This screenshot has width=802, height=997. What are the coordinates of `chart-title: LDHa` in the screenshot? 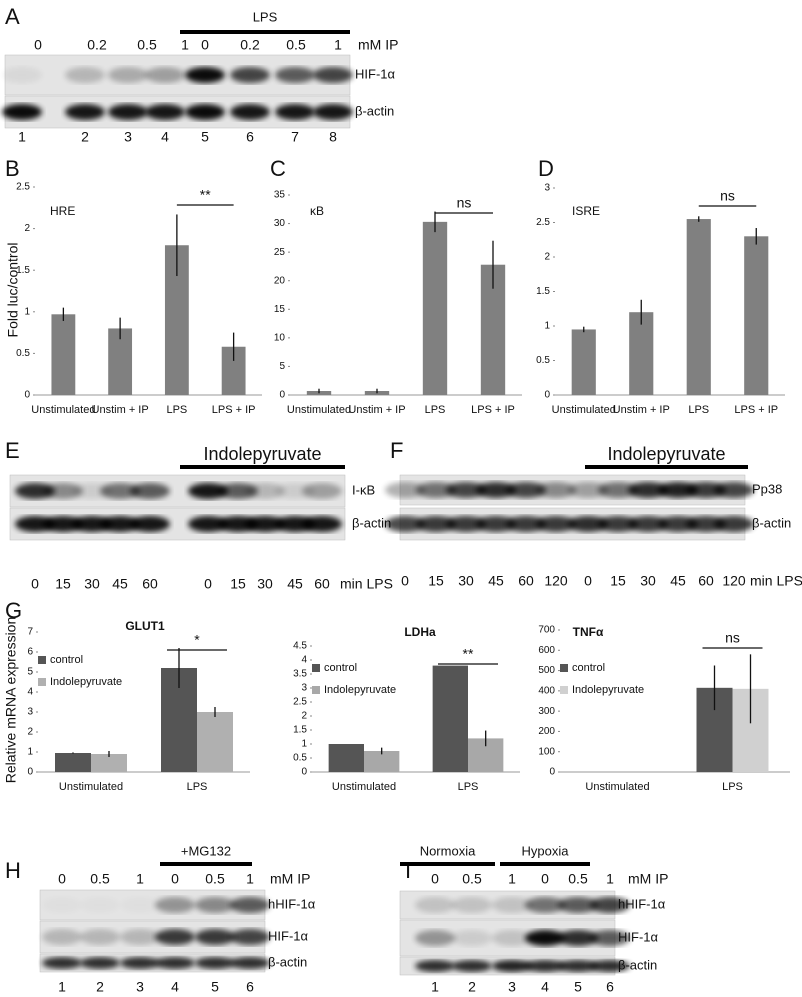 It's located at (420, 632).